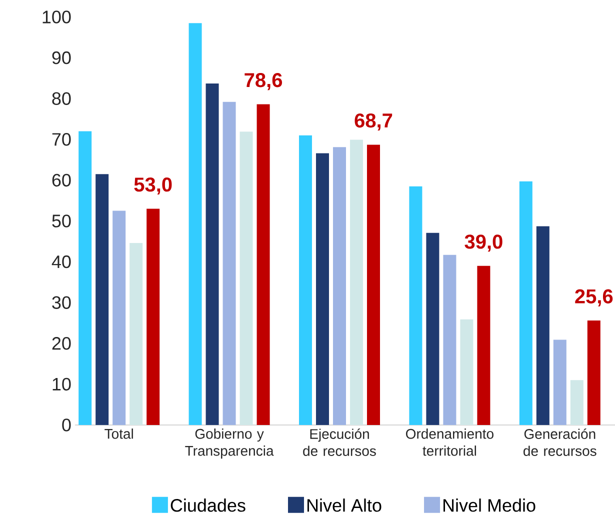  Describe the element at coordinates (61, 261) in the screenshot. I see `y-tick-label: 40` at that location.